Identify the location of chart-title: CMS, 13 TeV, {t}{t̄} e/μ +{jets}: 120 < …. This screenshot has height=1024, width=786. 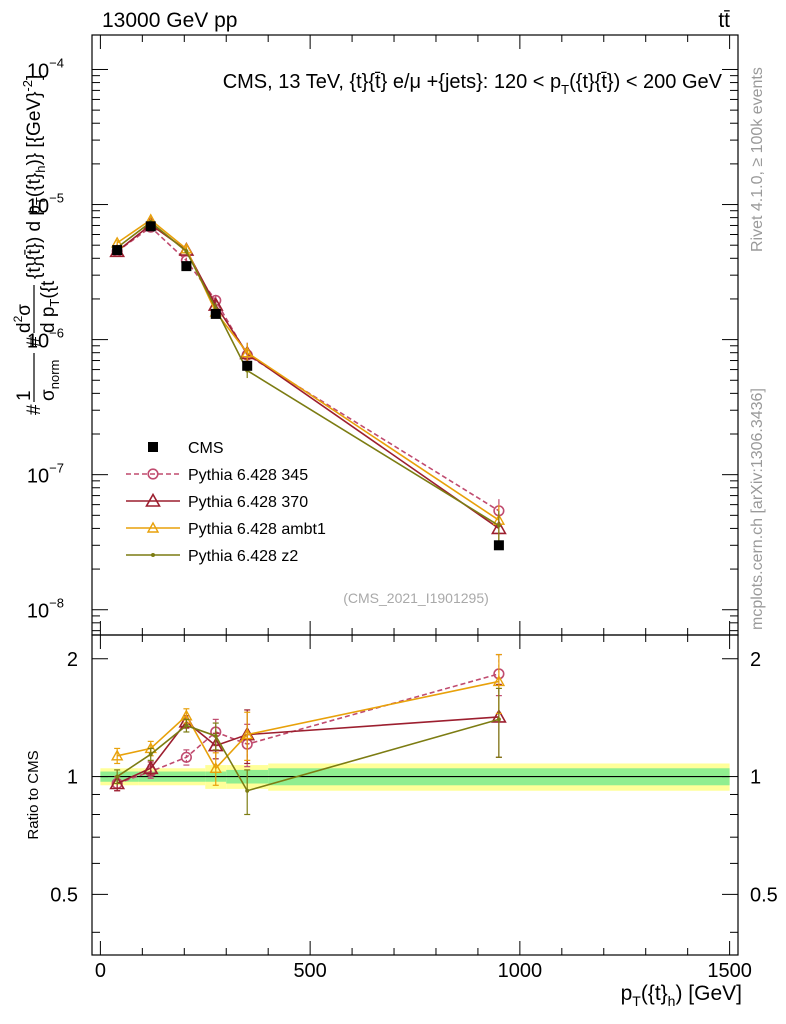
(473, 84).